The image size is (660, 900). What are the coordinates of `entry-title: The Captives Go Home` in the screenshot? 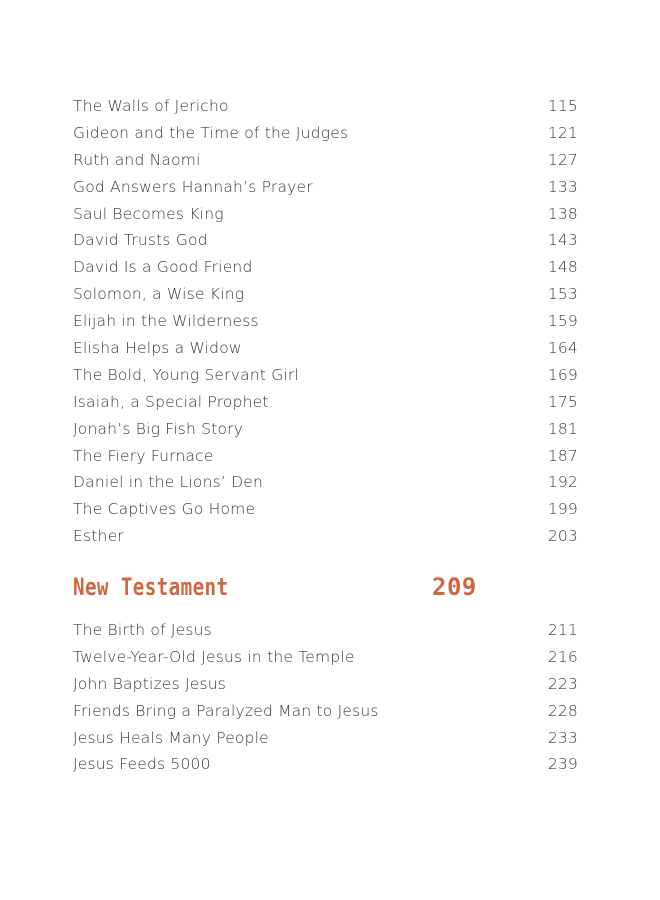 It's located at (164, 509).